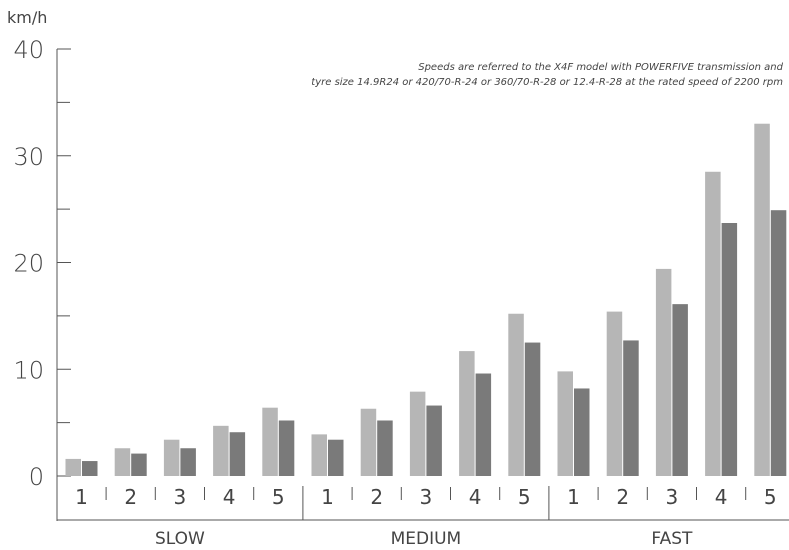 The width and height of the screenshot is (789, 550). Describe the element at coordinates (672, 539) in the screenshot. I see `group-label: FAST` at that location.